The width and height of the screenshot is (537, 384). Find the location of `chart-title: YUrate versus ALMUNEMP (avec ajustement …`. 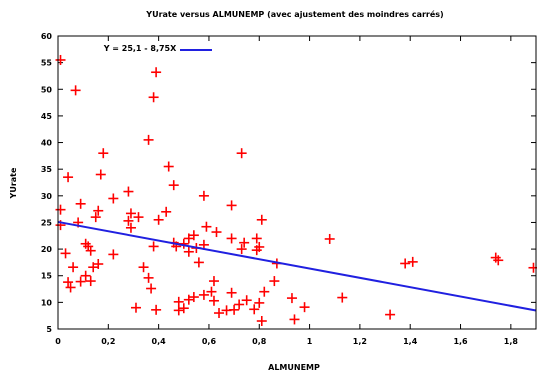

chart-title: YUrate versus ALMUNEMP (avec ajustement … is located at coordinates (294, 14).